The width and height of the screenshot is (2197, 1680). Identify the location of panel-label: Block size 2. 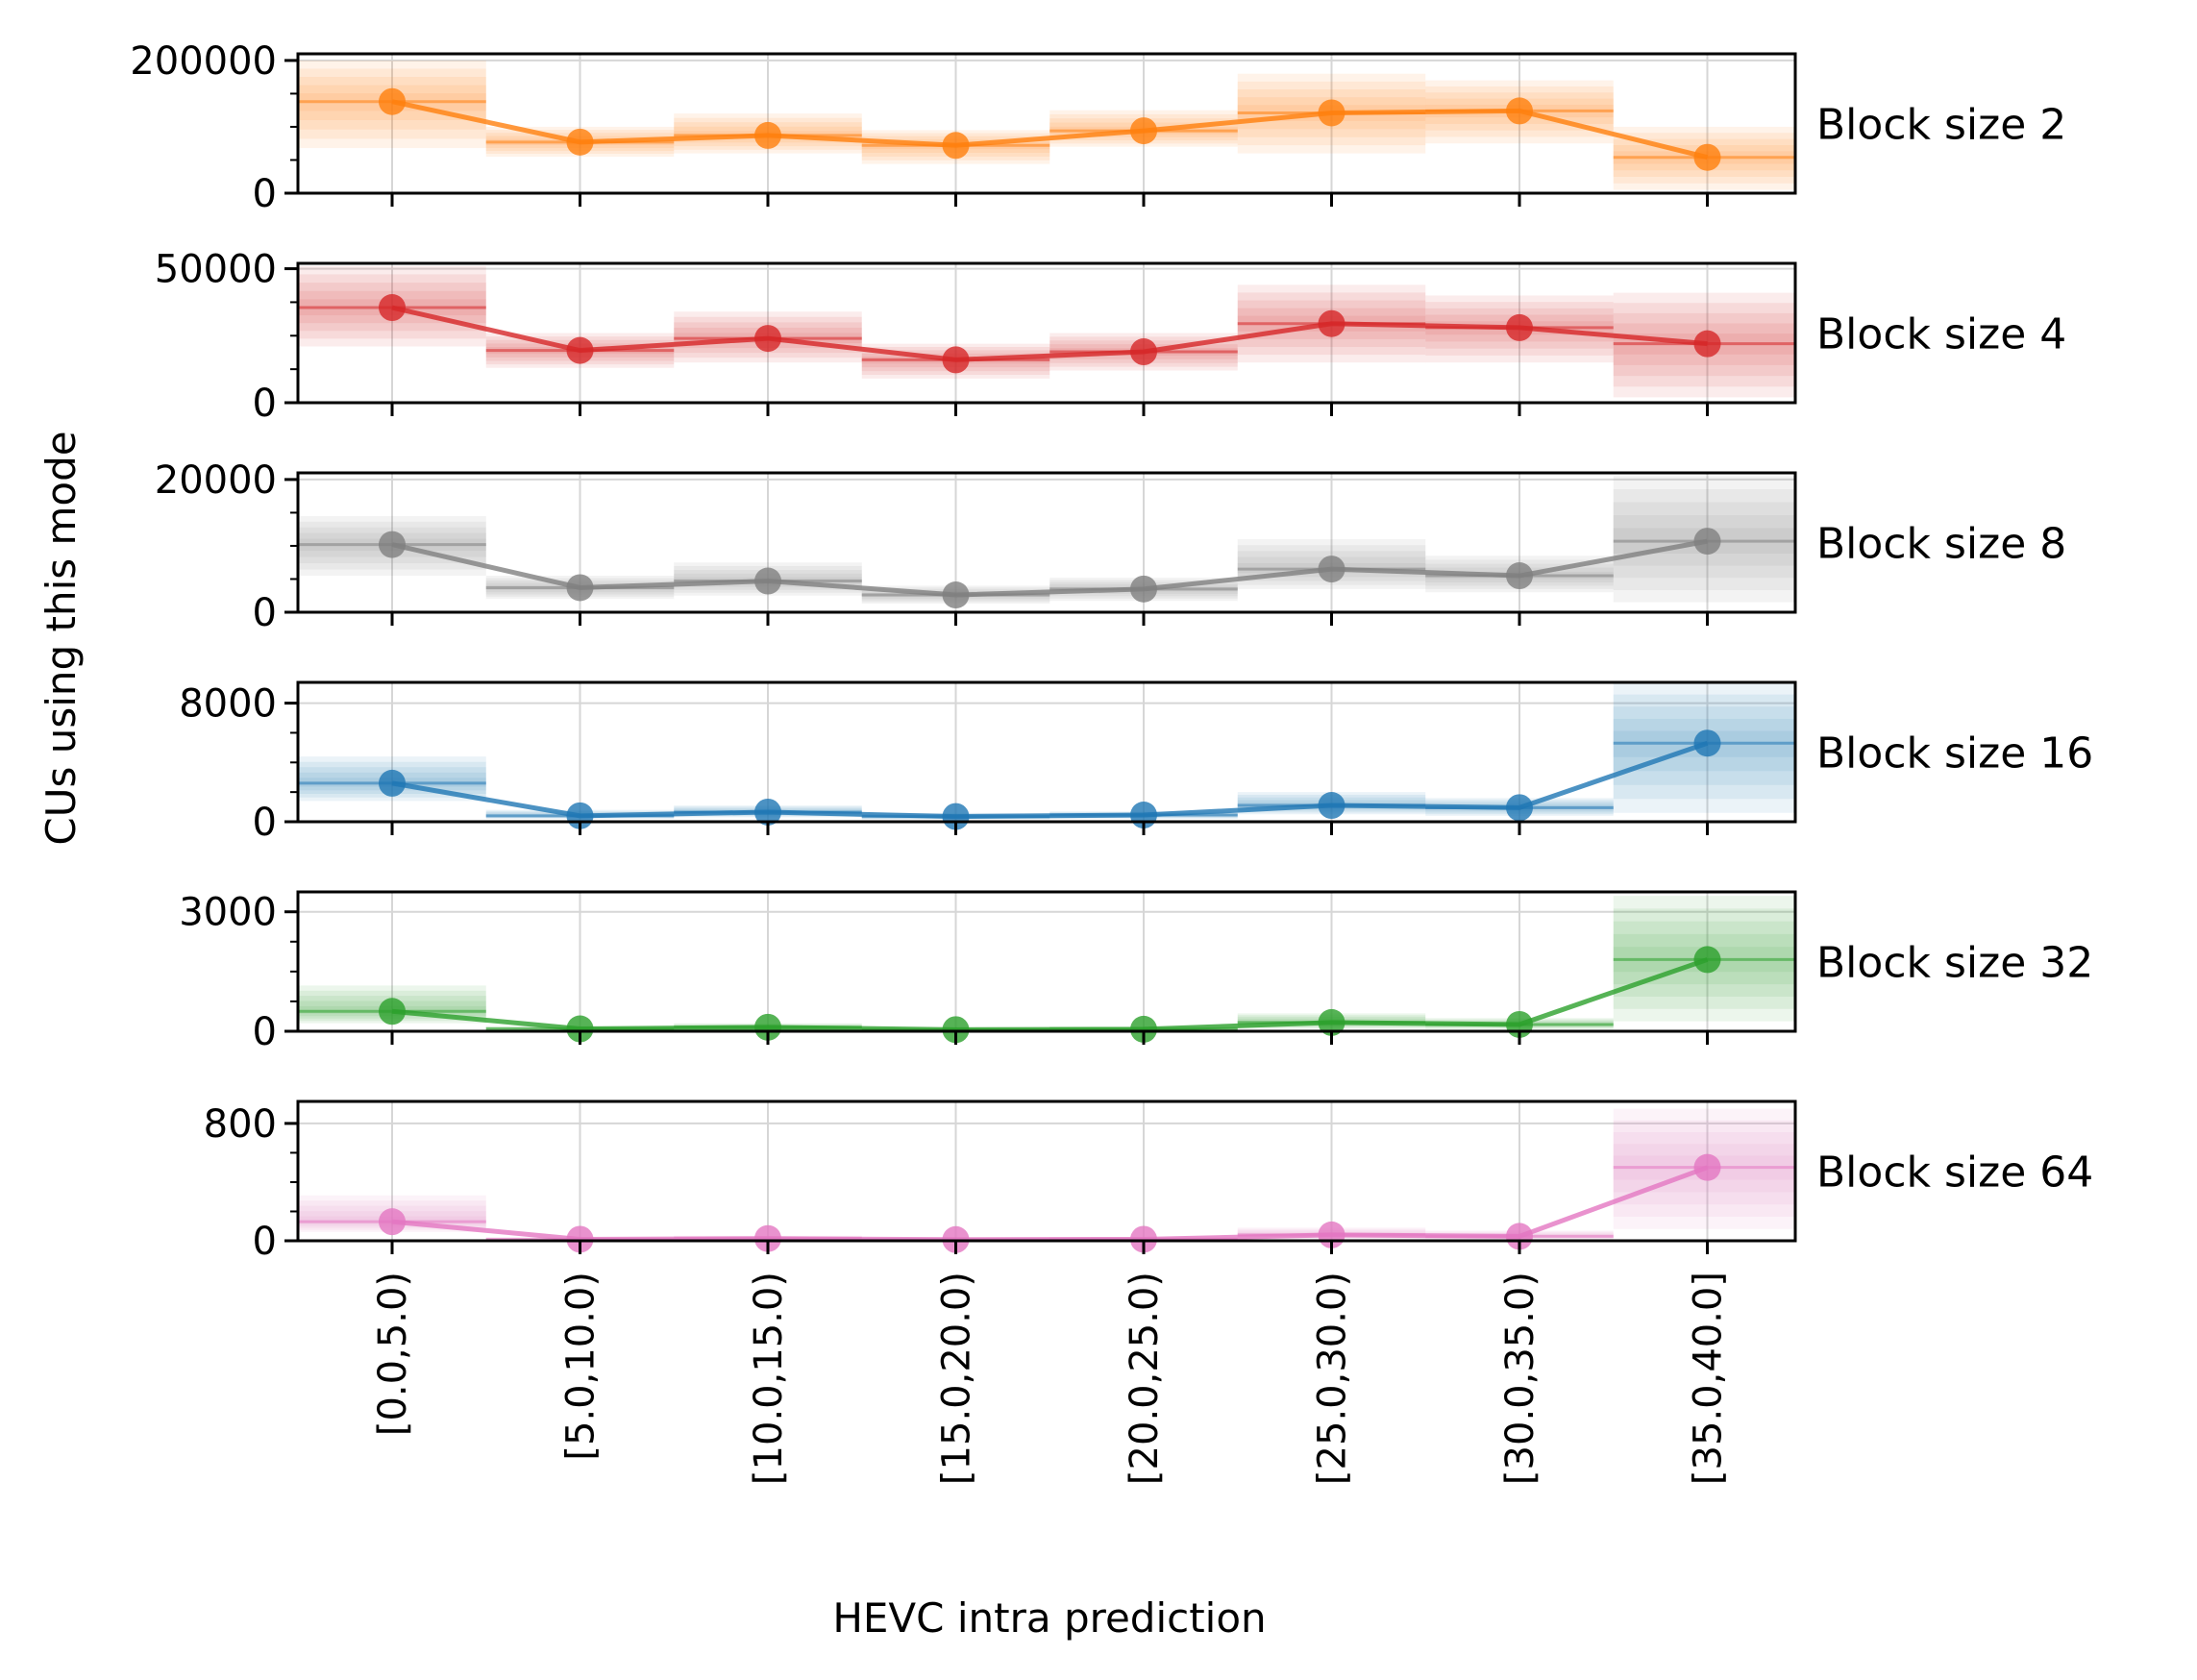
(1941, 125).